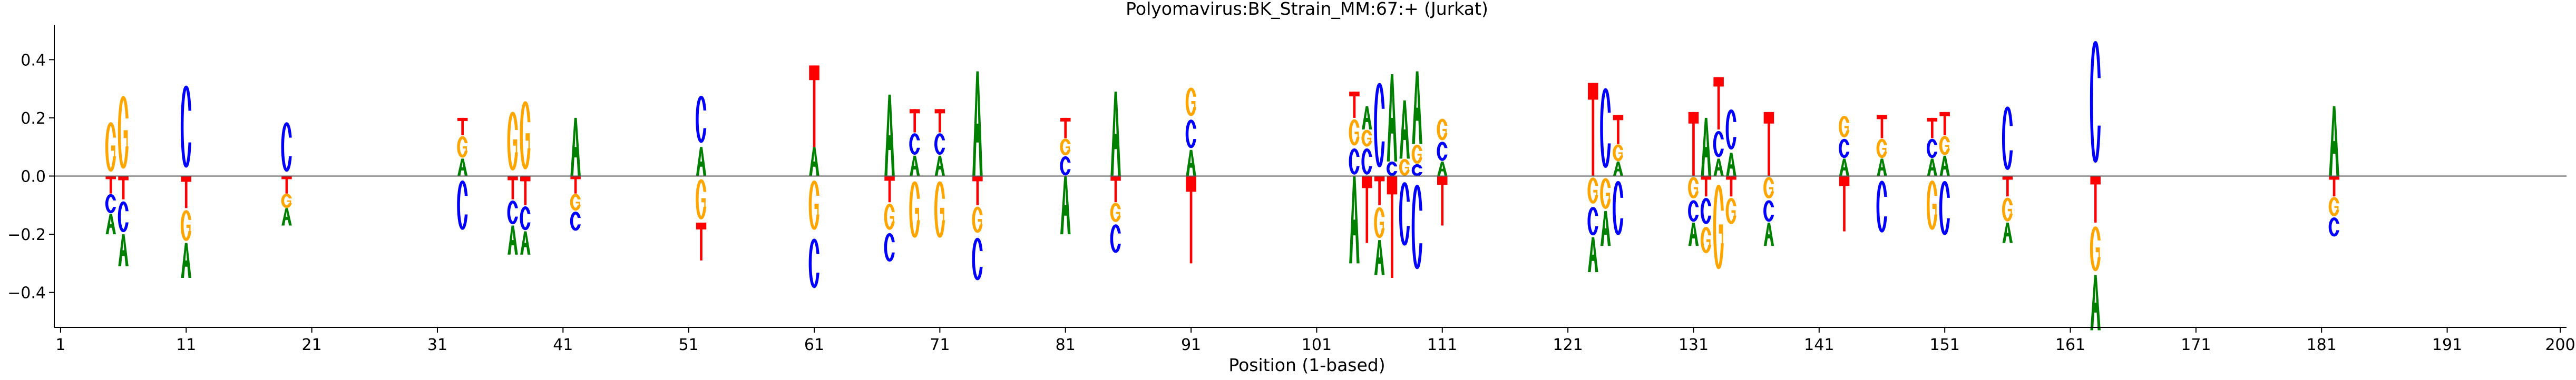  What do you see at coordinates (312, 345) in the screenshot?
I see `x-tick-label: 21` at bounding box center [312, 345].